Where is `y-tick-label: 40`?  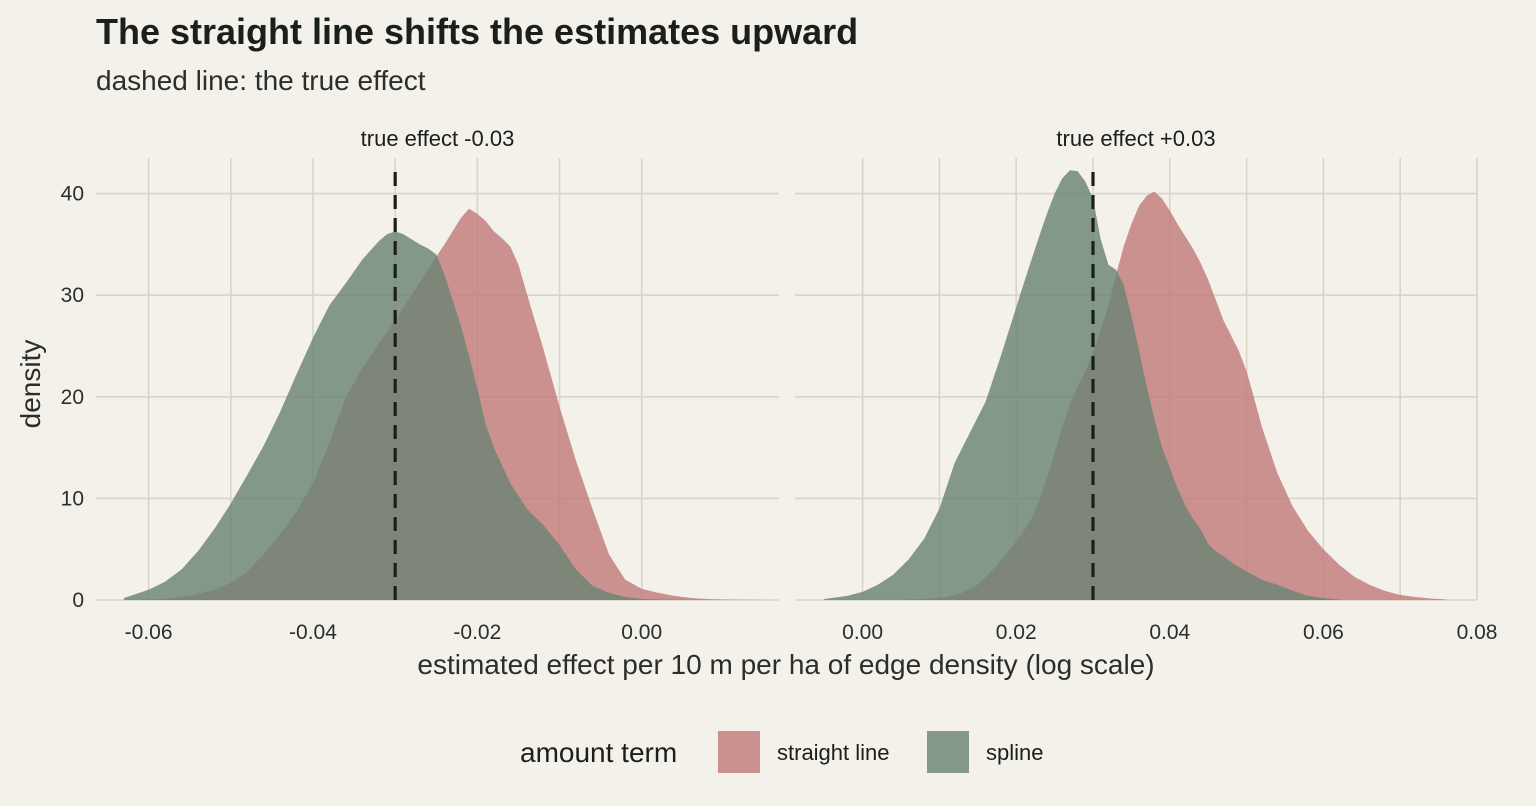
y-tick-label: 40 is located at coordinates (72, 194).